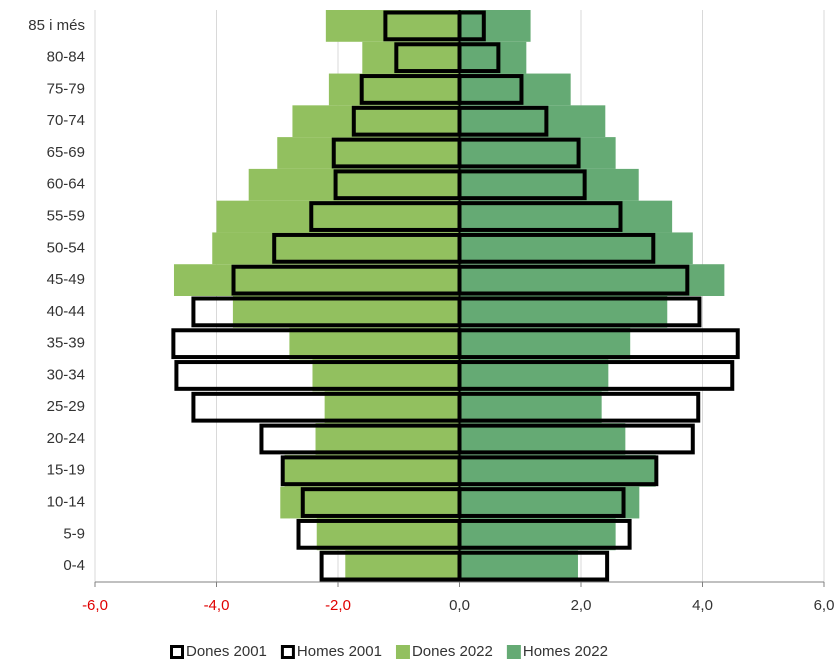  I want to click on y-tick-label: 5-9, so click(74, 533).